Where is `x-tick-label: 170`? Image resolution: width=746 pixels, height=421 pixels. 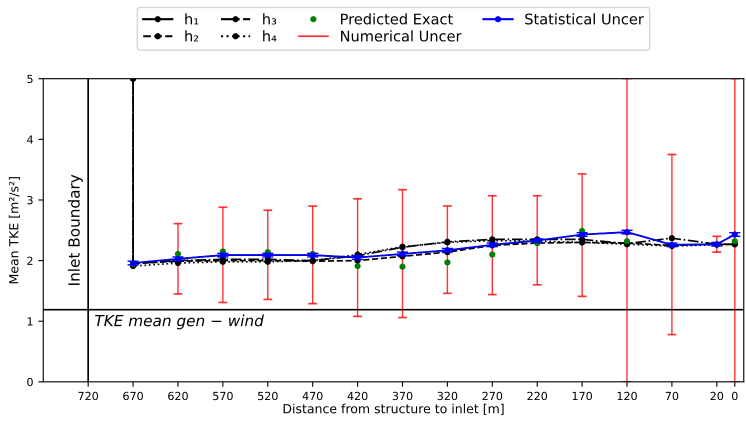
x-tick-label: 170 is located at coordinates (582, 396).